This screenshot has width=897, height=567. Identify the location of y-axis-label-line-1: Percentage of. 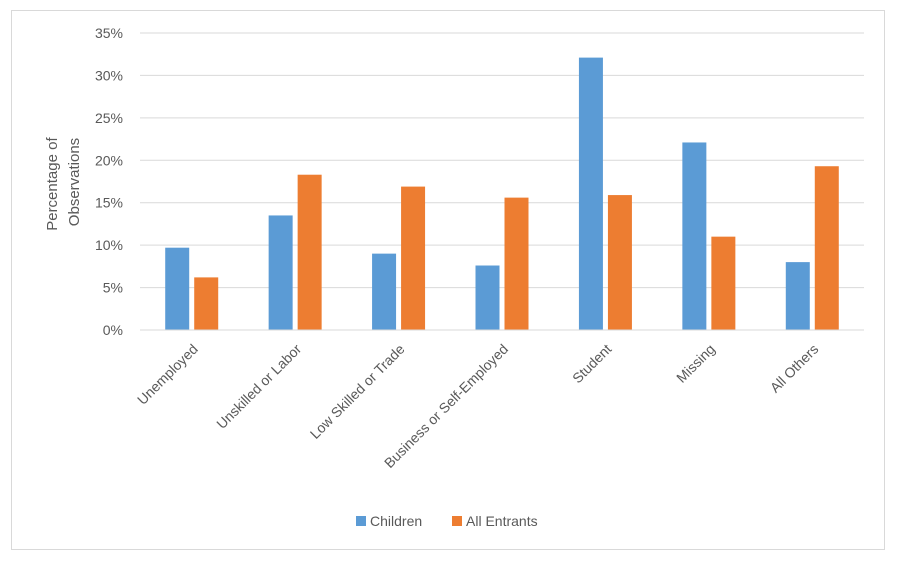
(52, 184).